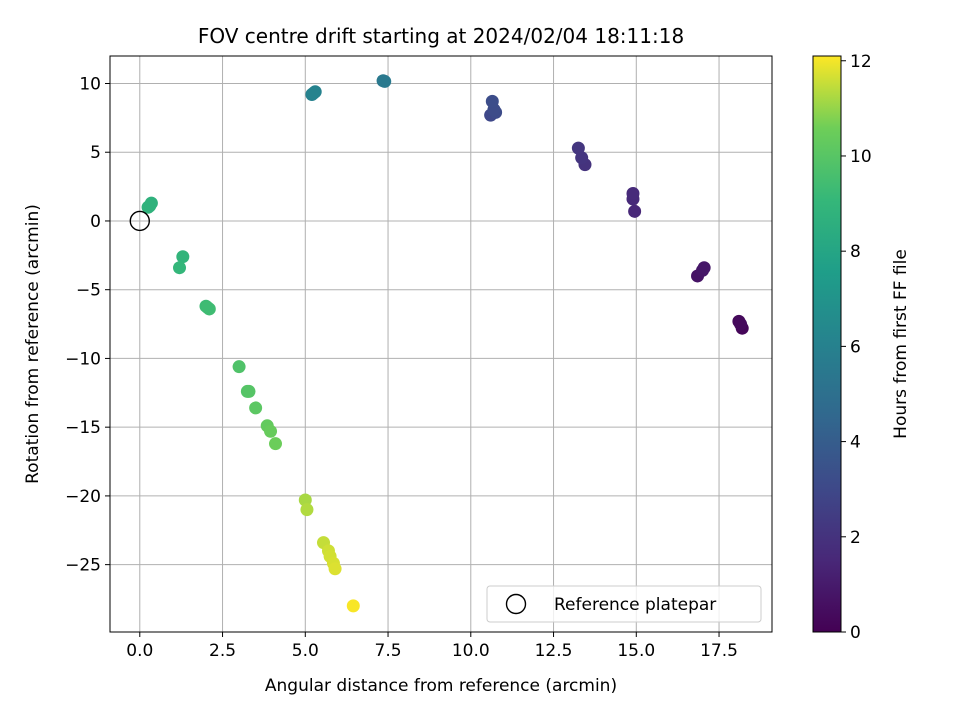  I want to click on legend-box, so click(624, 604).